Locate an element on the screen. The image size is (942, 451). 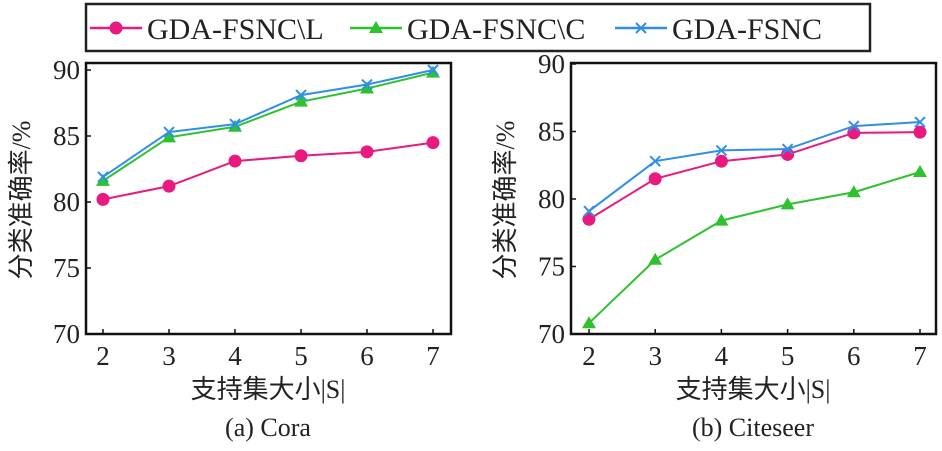
legend-entry: GDA-FSNC is located at coordinates (718, 29).